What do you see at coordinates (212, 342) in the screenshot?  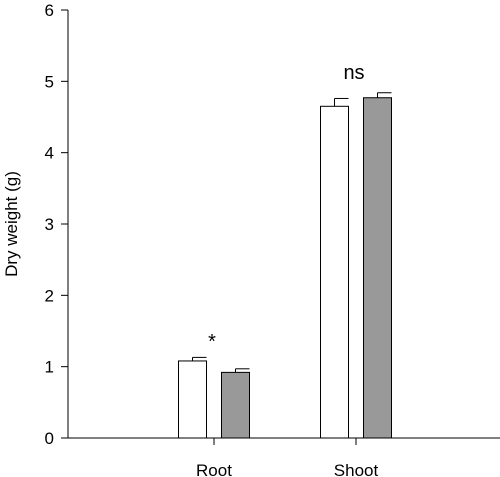 I see `significance-label: *` at bounding box center [212, 342].